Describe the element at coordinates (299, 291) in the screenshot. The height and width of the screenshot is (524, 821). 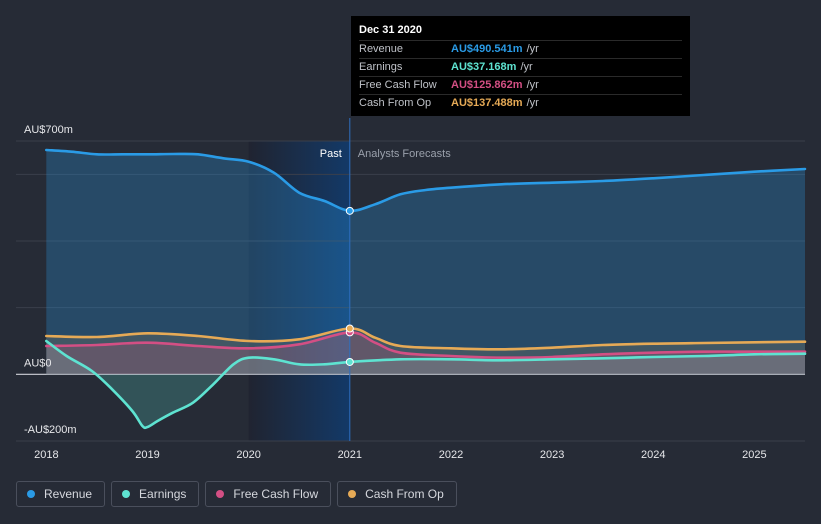
I see `past-highlight-band` at that location.